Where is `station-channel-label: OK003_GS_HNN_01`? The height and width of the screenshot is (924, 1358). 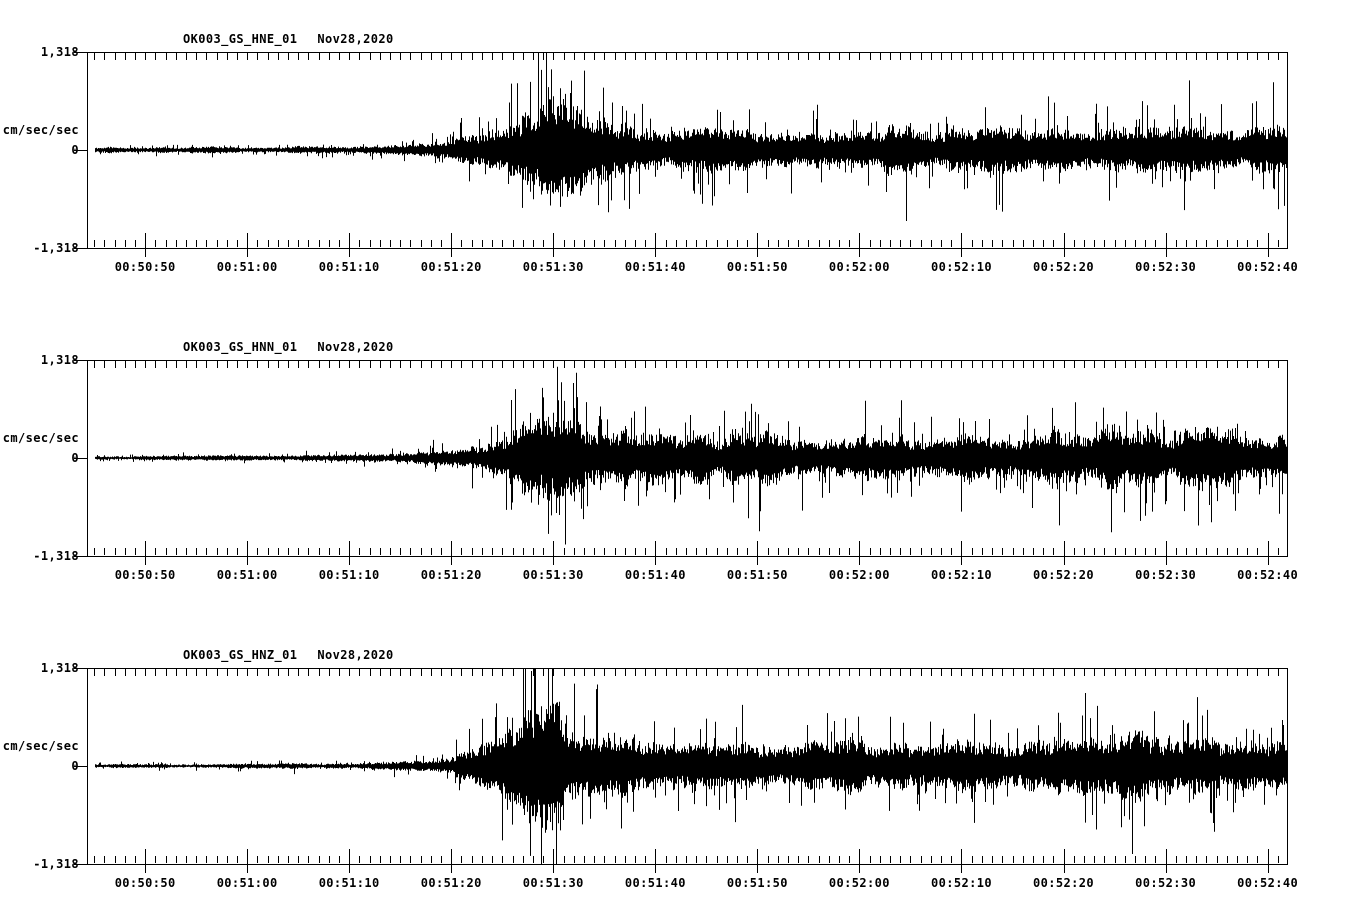
station-channel-label: OK003_GS_HNN_01 is located at coordinates (240, 347).